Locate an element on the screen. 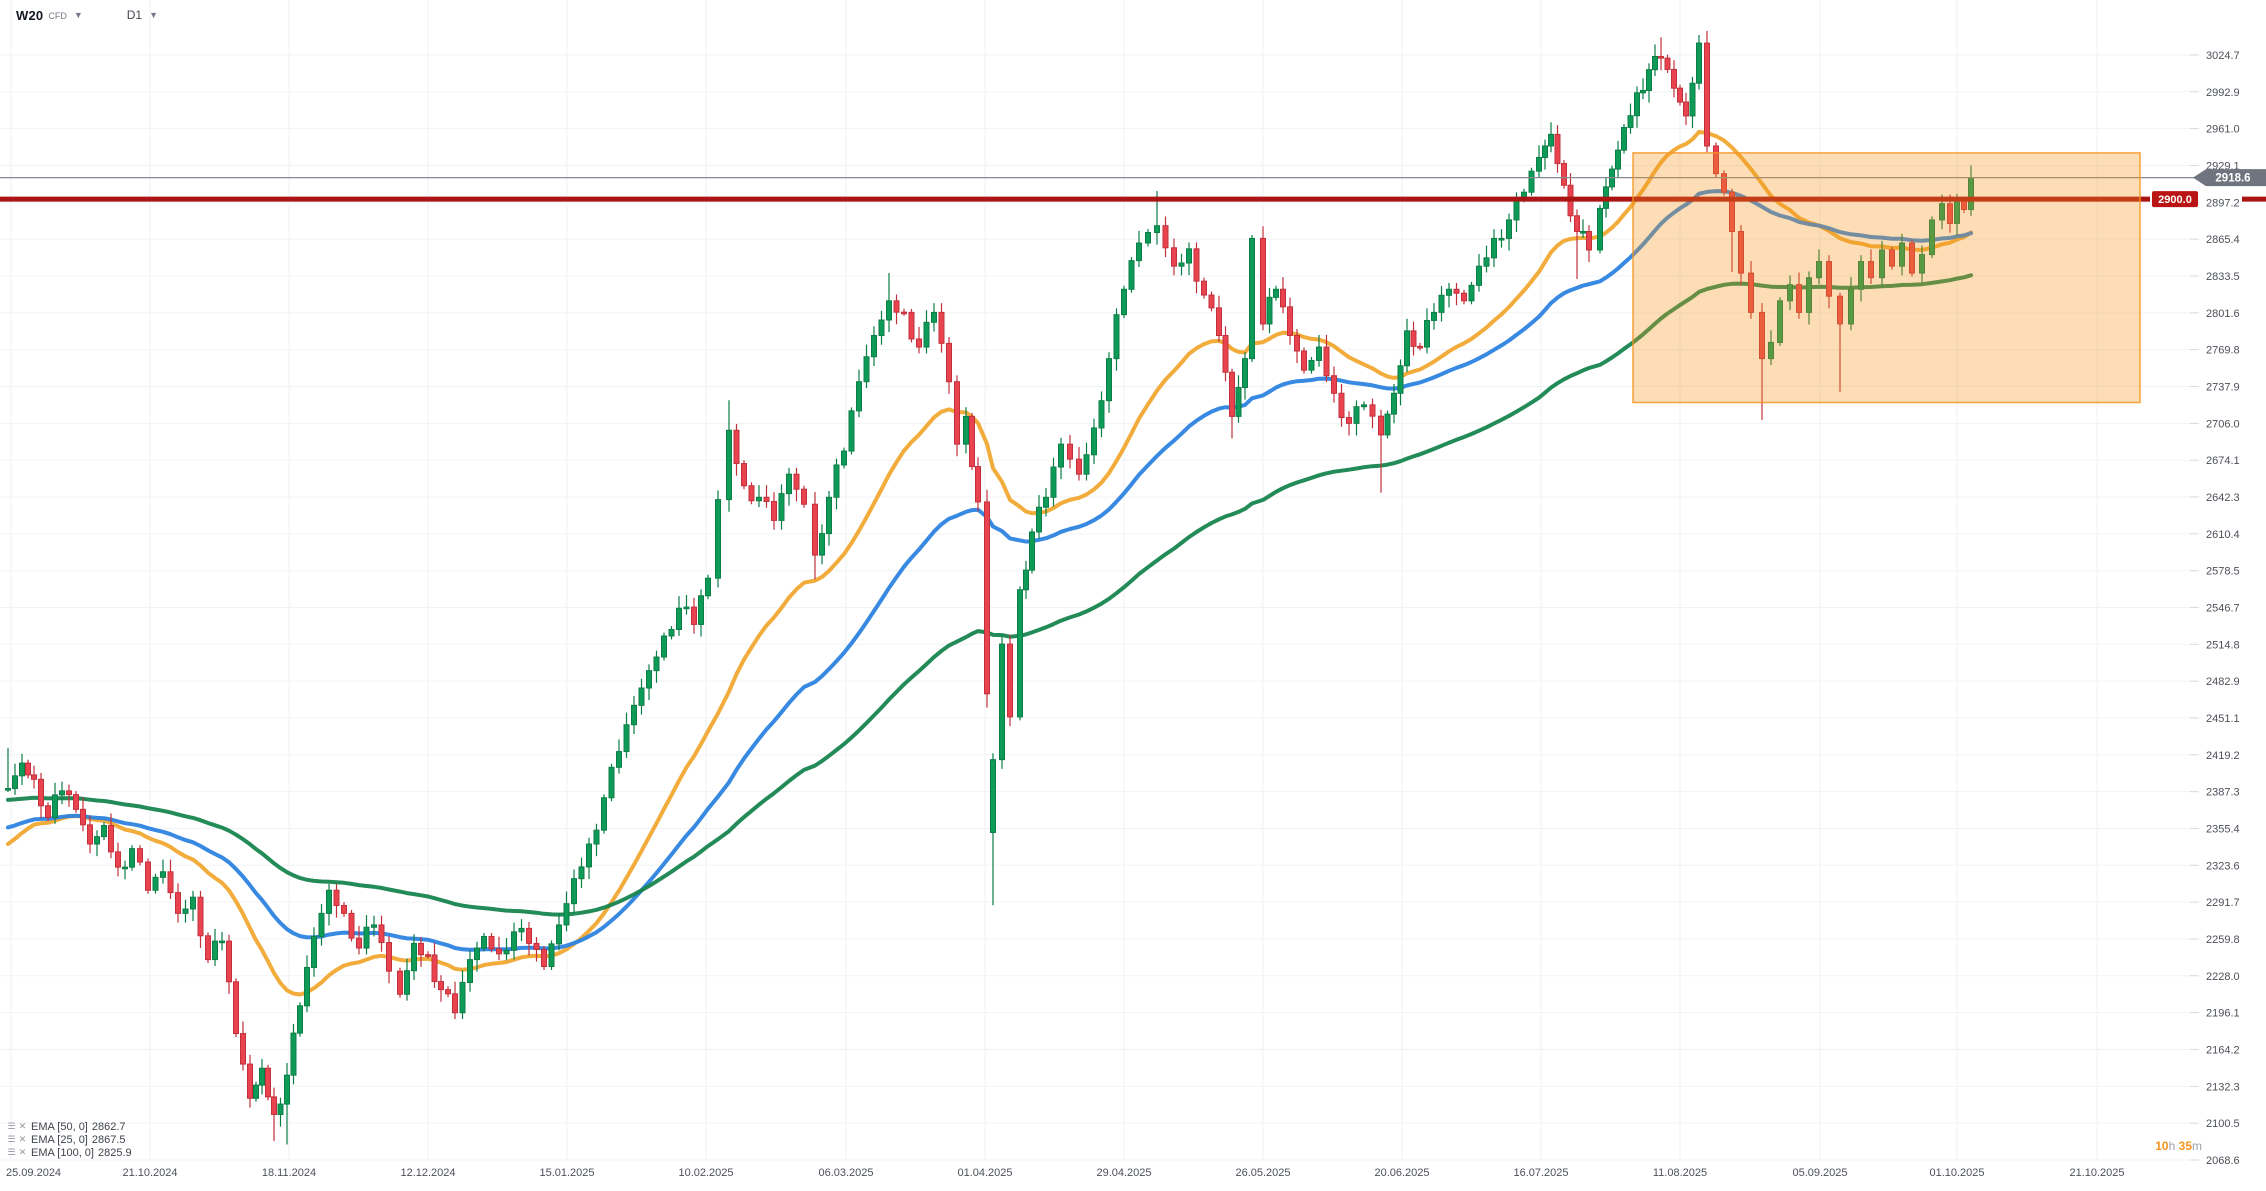 The image size is (2266, 1191). price-axis-label: 3024.7 is located at coordinates (2223, 56).